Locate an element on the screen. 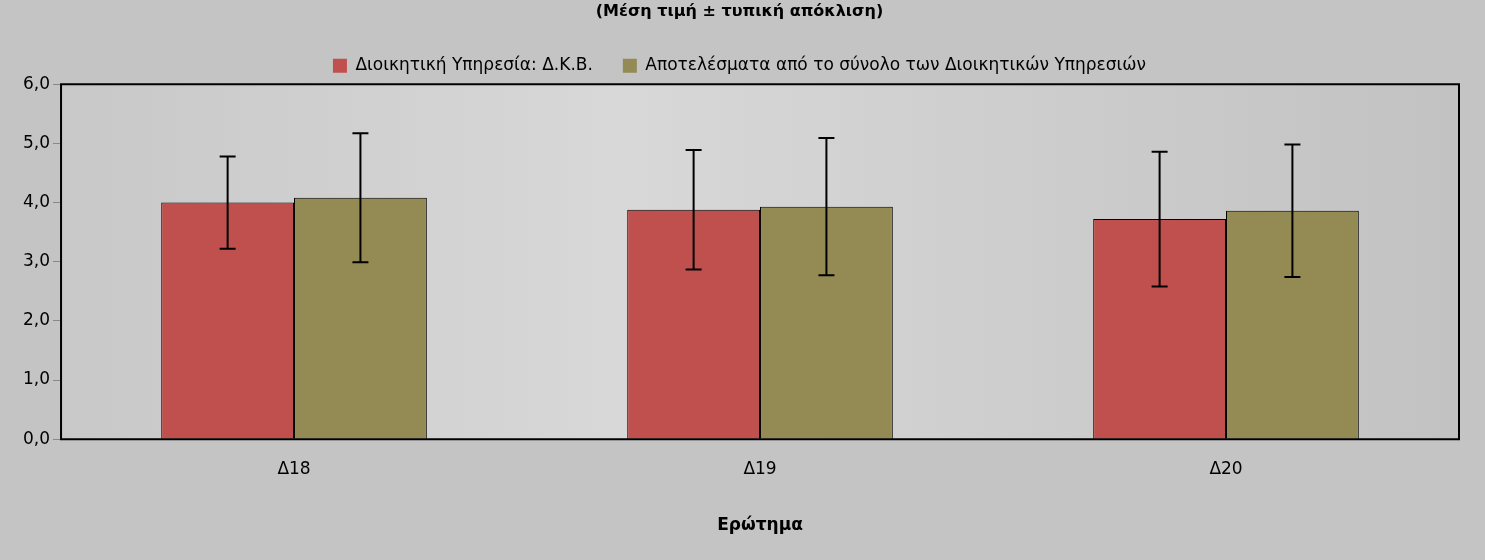 The height and width of the screenshot is (560, 1485). chart-title: (Μέση τιμή ± τυπική απόκλιση) is located at coordinates (739, 10).